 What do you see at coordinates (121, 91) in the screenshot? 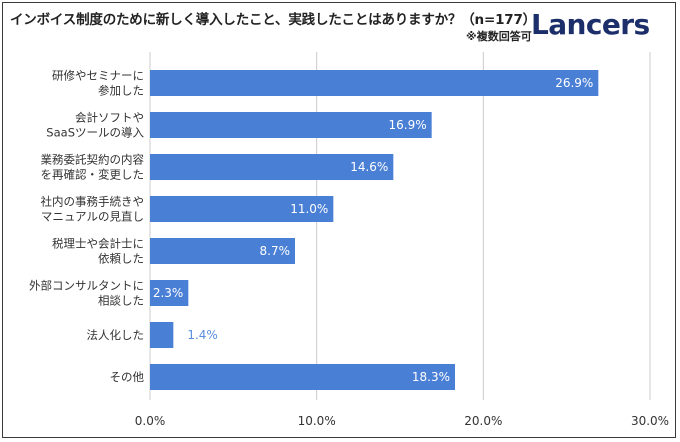
I see `category-label: 参加した` at bounding box center [121, 91].